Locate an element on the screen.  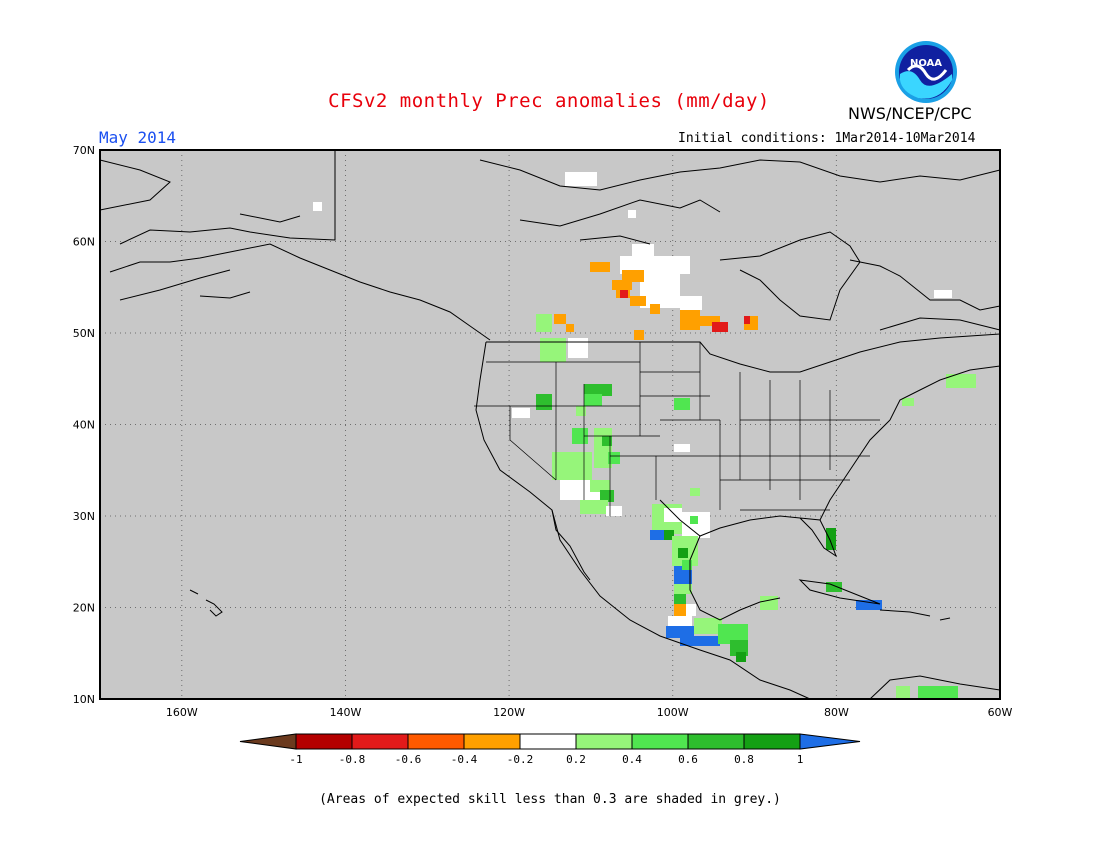
latitude-labels: 70N 60N 50N 40N 30N 20N 10N is located at coordinates (84, 425).